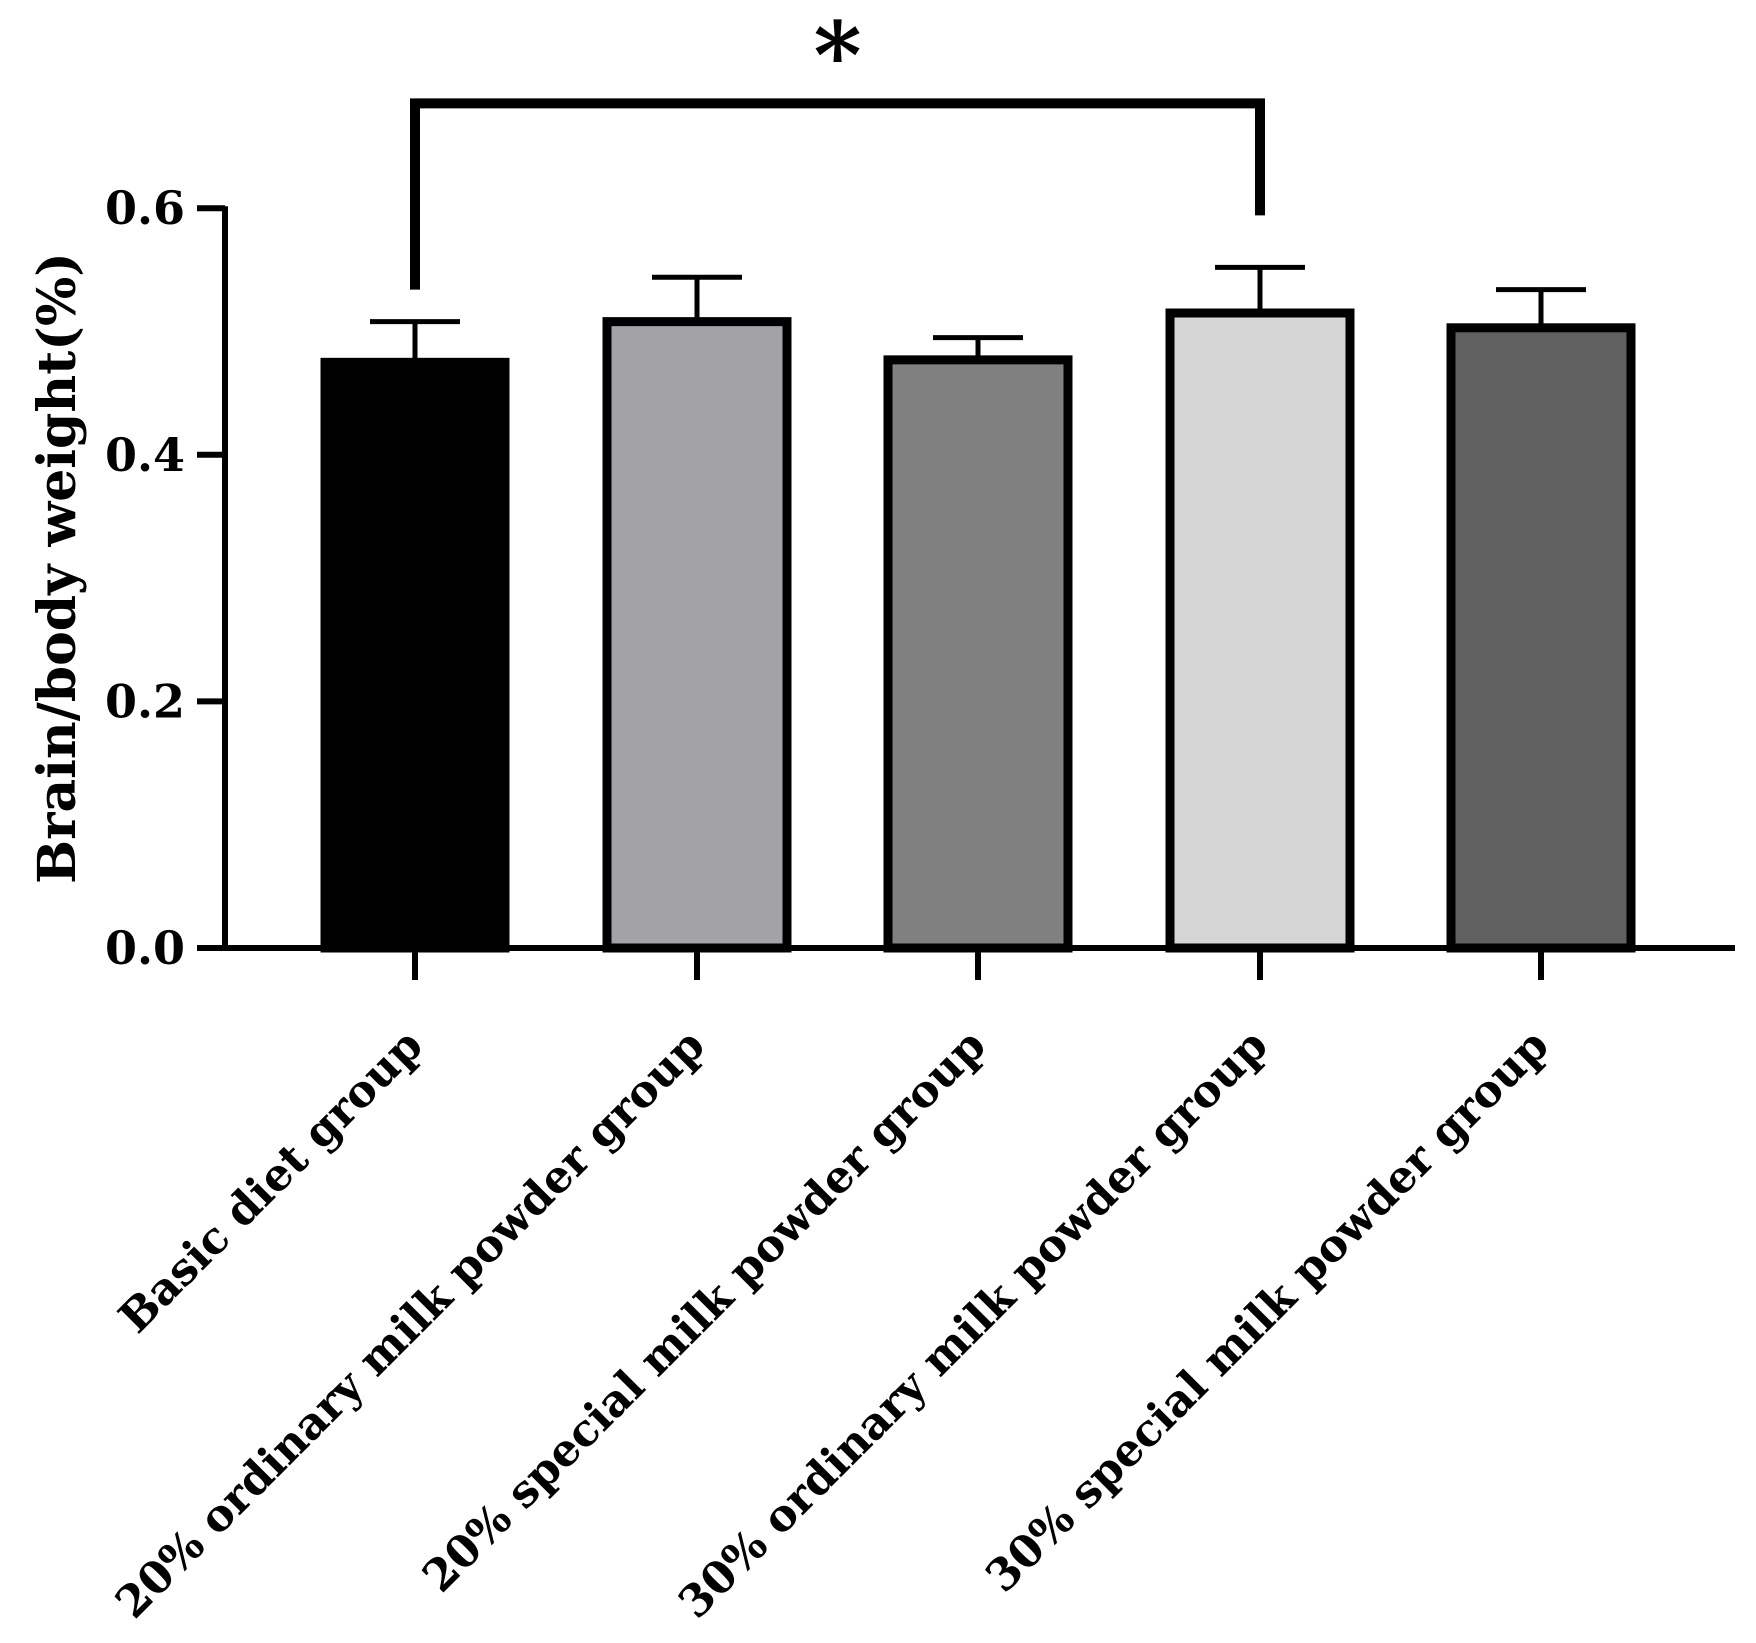 This screenshot has height=1643, width=1756. Describe the element at coordinates (1267, 1311) in the screenshot. I see `x-category-label-5: 30% special milk powder group` at that location.